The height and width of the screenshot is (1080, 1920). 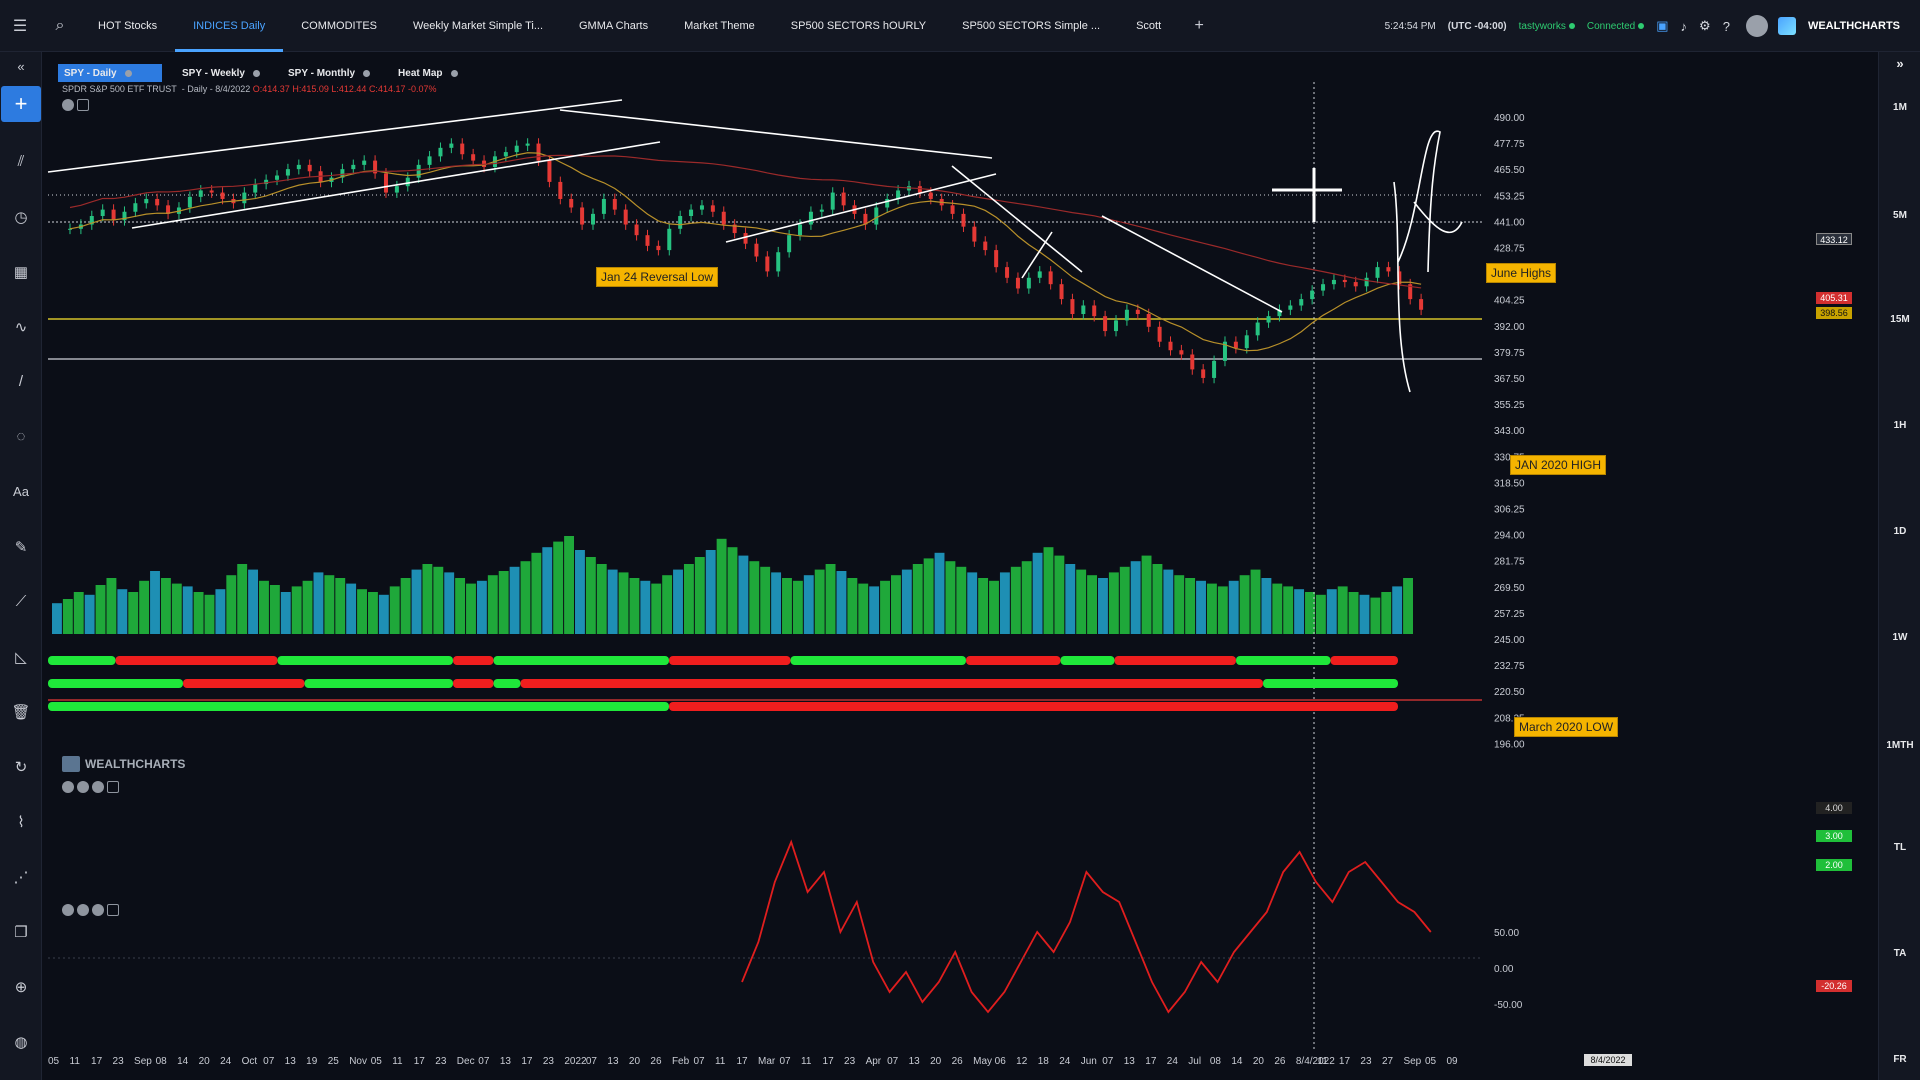 What do you see at coordinates (1149, 25) in the screenshot?
I see `layout-tab: Scott` at bounding box center [1149, 25].